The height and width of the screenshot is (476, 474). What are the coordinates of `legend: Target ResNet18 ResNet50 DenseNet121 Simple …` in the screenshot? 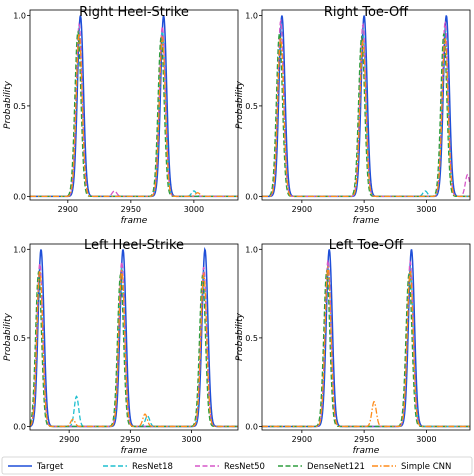 It's located at (237, 465).